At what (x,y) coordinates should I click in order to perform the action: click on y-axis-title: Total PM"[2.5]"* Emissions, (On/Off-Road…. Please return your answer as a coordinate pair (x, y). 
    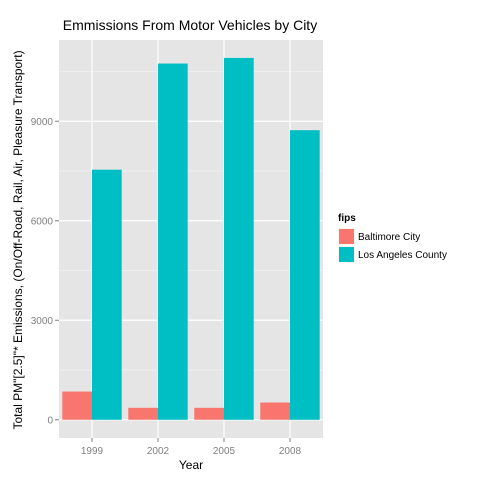
    Looking at the image, I should click on (18, 239).